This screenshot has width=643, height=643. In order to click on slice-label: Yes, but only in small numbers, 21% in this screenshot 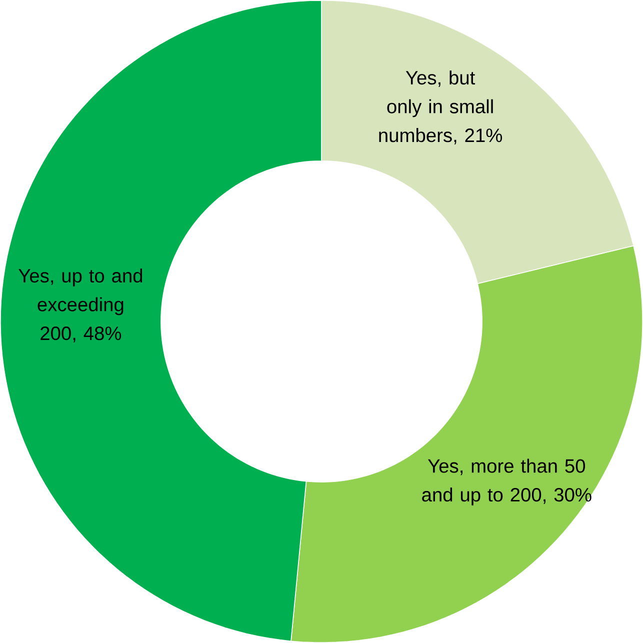, I will do `click(440, 107)`.